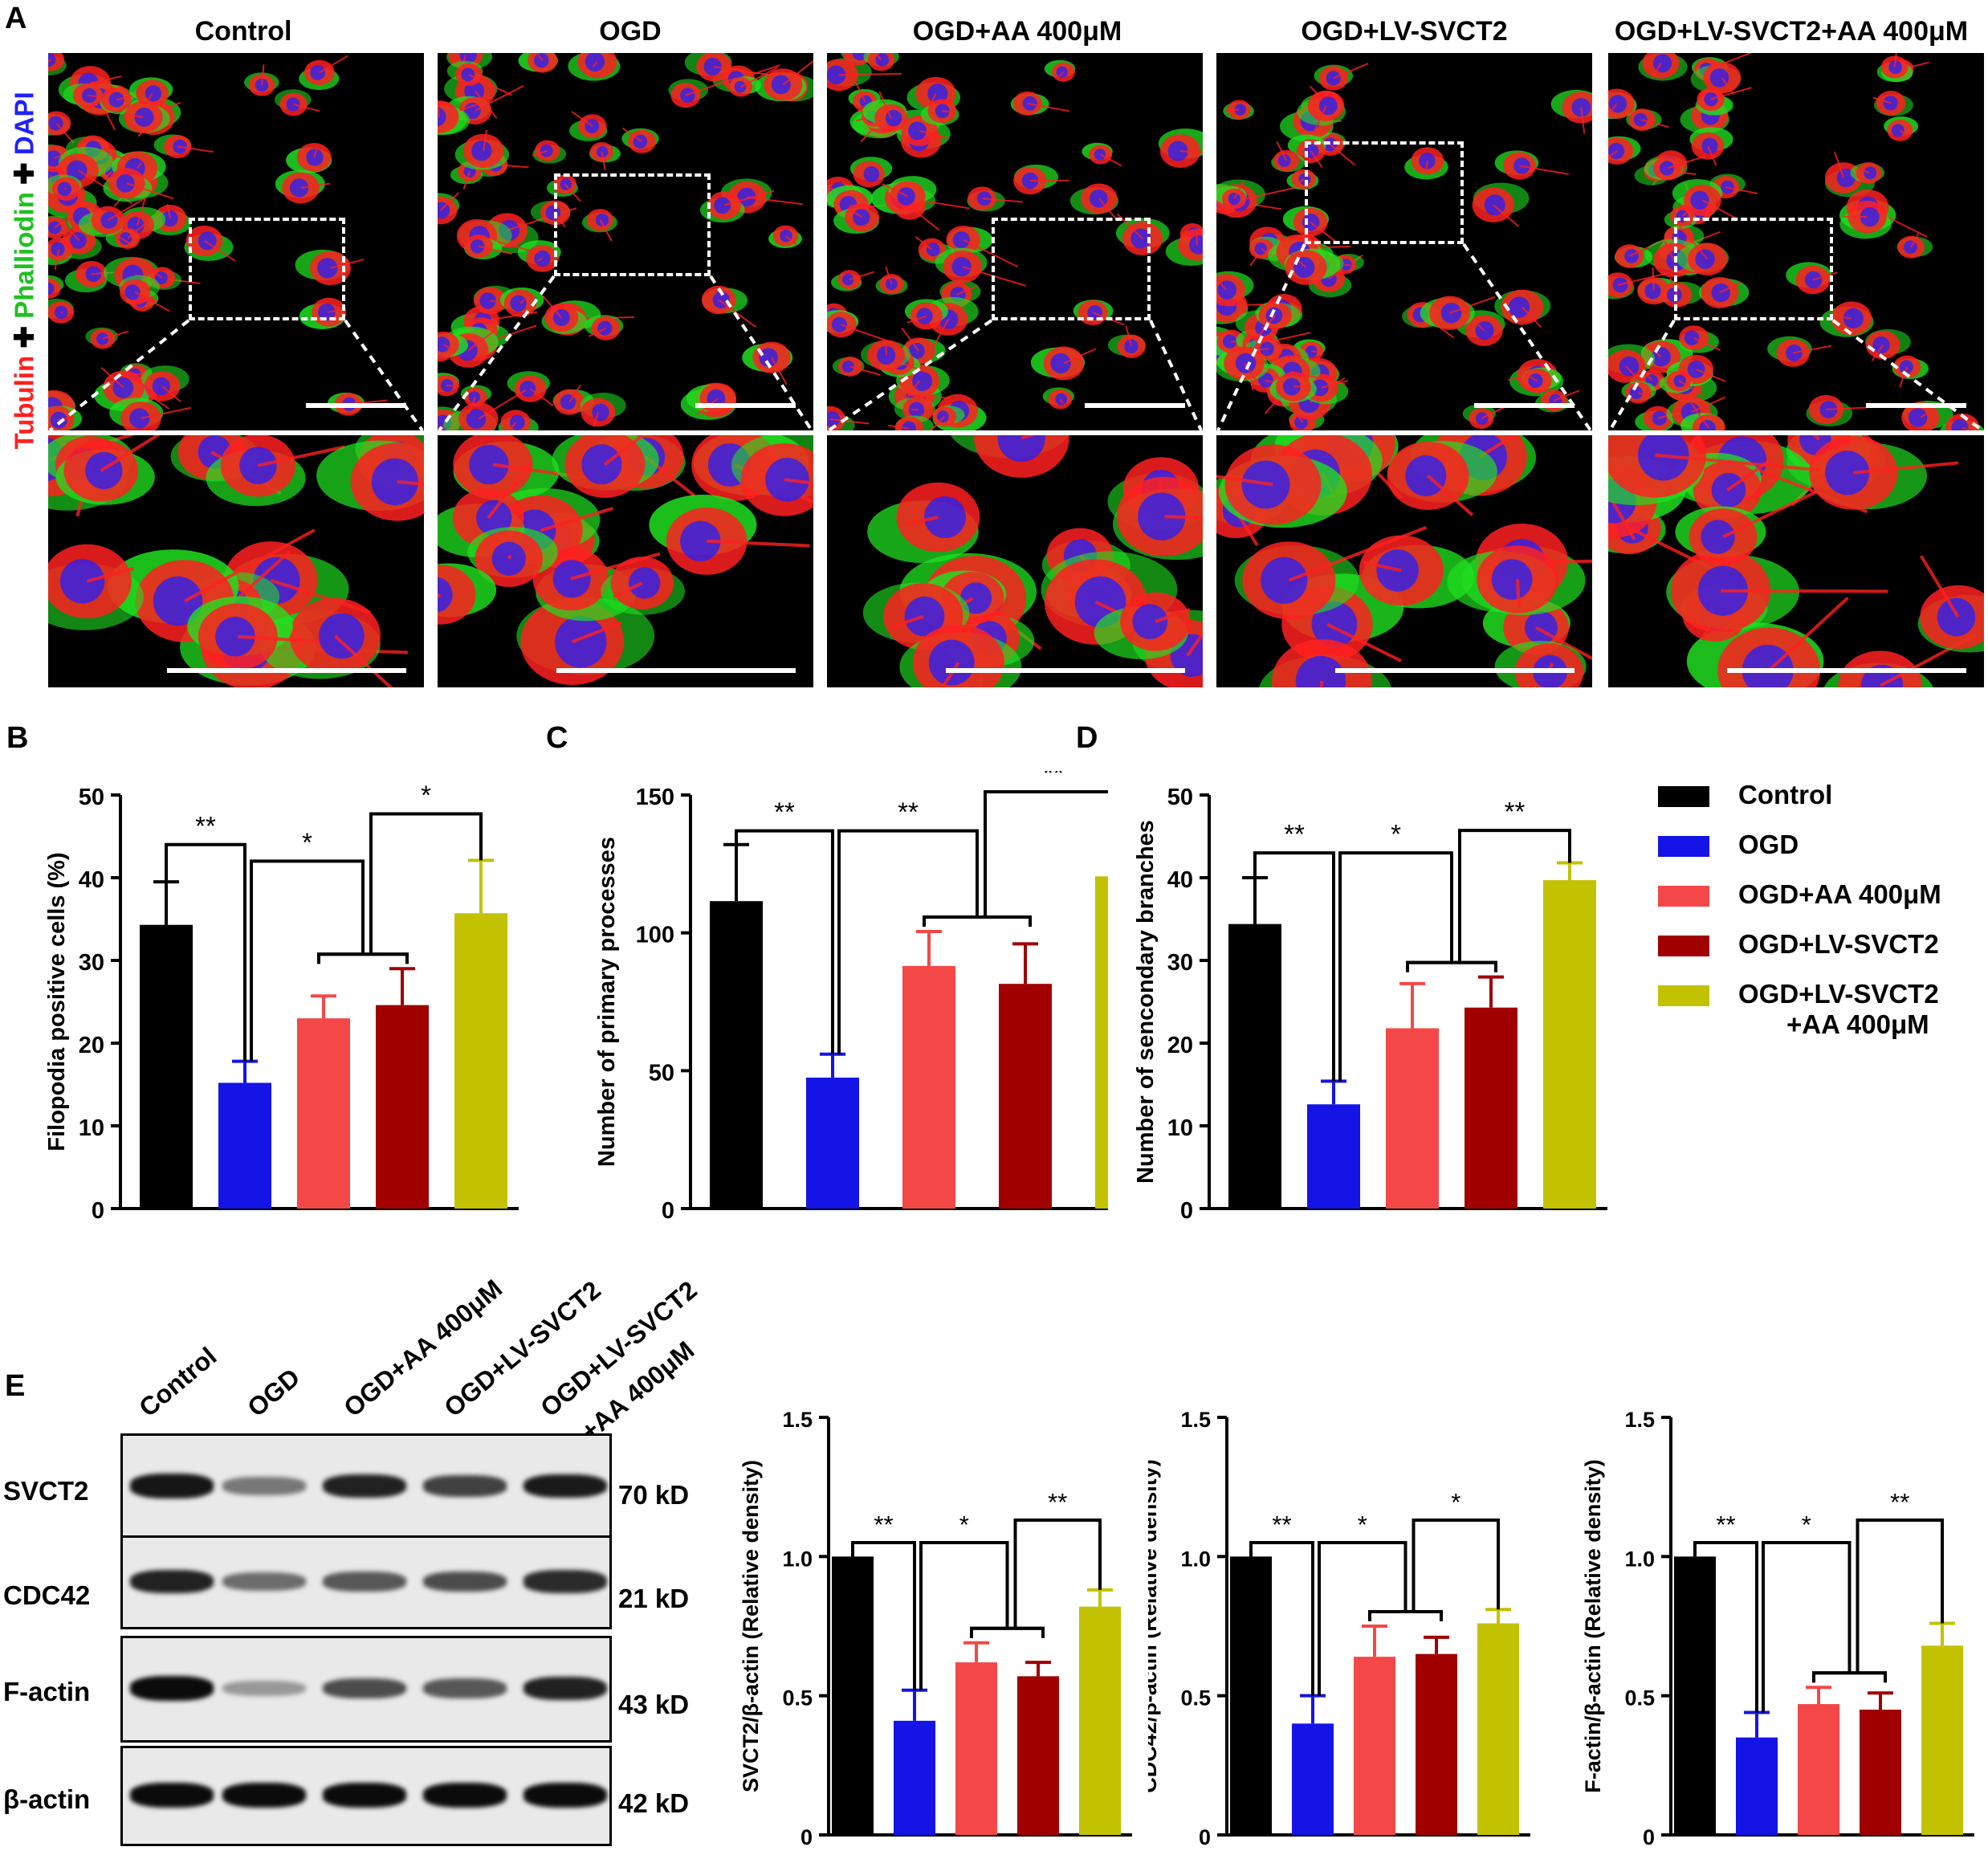  What do you see at coordinates (1017, 31) in the screenshot?
I see `col-title-ogd-aa: OGD+AA 400μM` at bounding box center [1017, 31].